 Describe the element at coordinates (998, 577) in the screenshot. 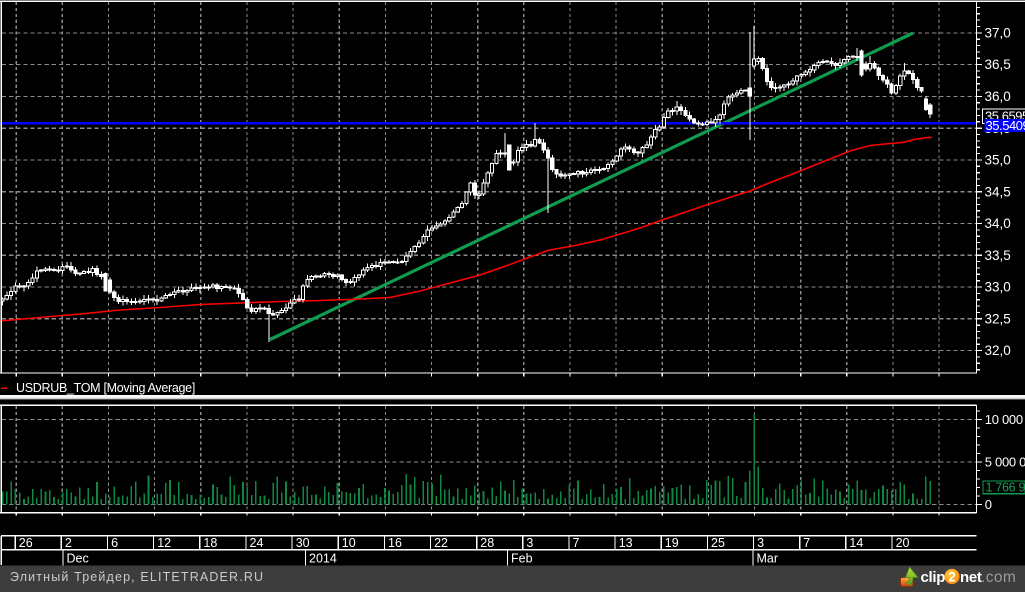

I see `svg-text: .com` at that location.